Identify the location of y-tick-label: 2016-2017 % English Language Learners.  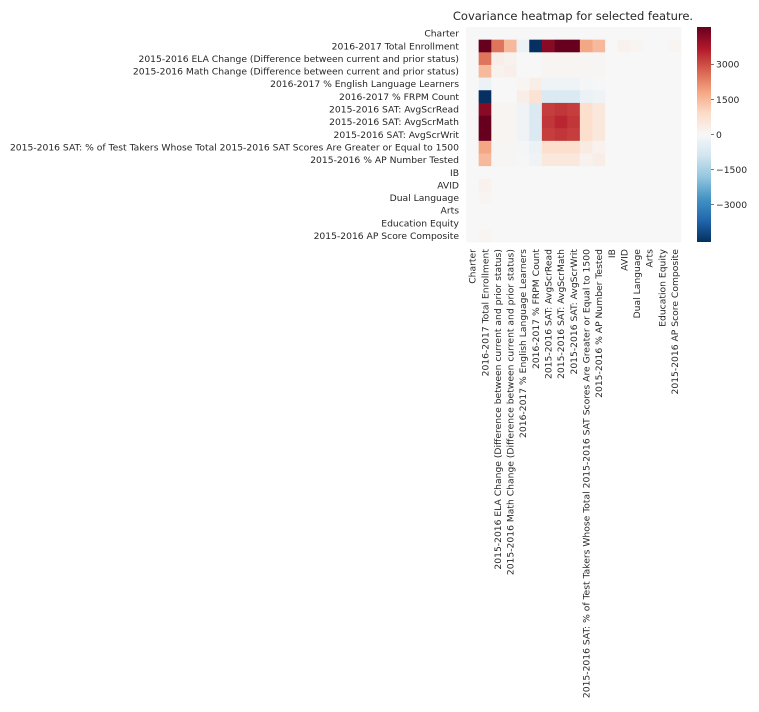
(364, 84).